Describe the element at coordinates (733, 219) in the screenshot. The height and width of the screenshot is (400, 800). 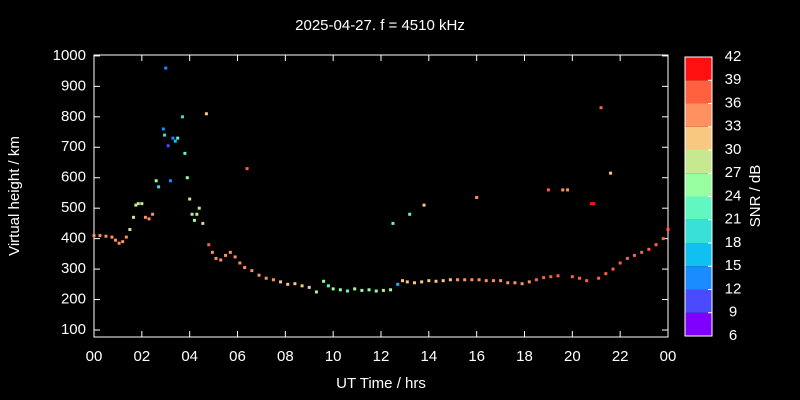
I see `colorbar-tick-label: 21` at that location.